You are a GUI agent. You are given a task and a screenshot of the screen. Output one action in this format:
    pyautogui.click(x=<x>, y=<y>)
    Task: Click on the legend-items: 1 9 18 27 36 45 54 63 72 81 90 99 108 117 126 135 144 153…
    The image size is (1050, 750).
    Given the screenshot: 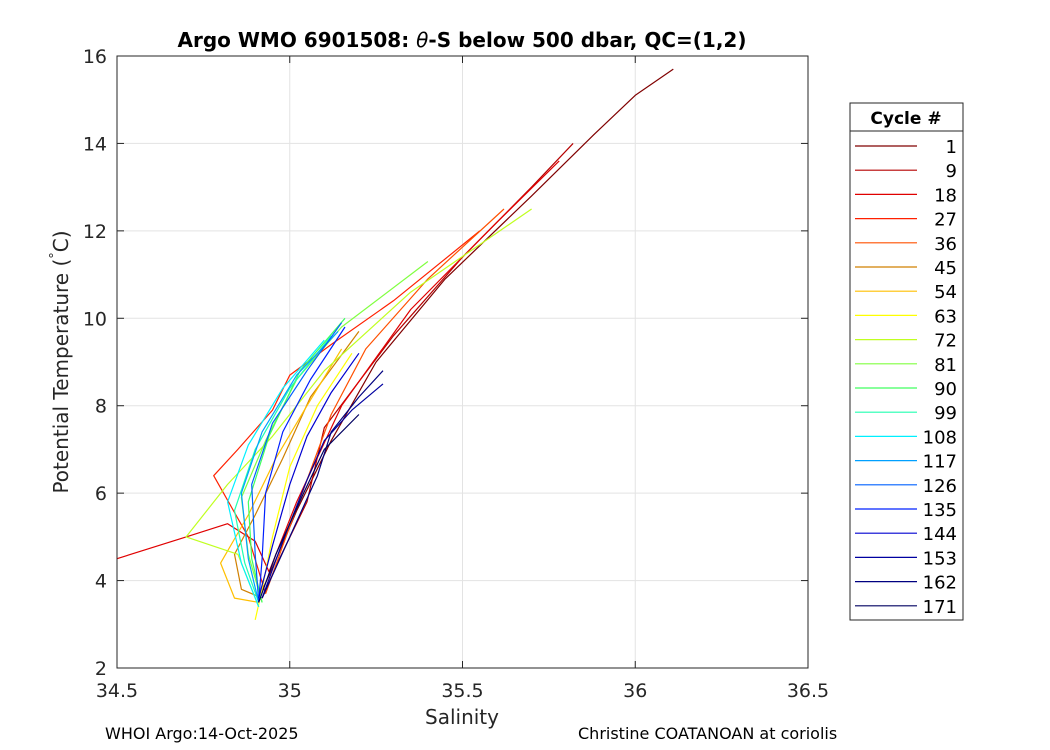 What is the action you would take?
    pyautogui.click(x=906, y=377)
    